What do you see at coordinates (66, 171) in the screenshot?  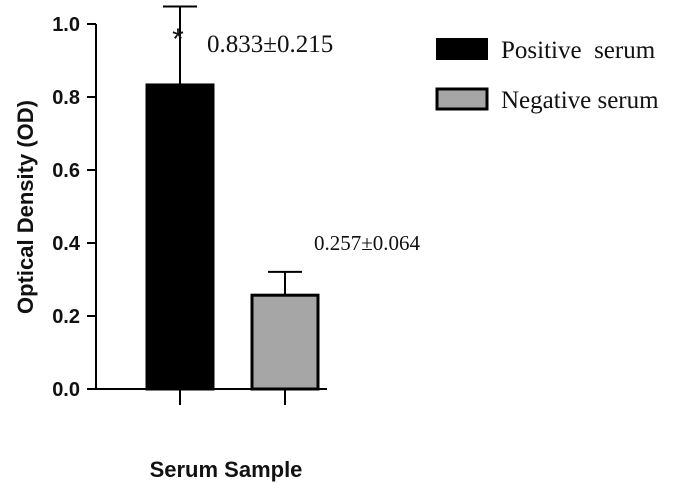 I see `y-tick-label: 0.6` at bounding box center [66, 171].